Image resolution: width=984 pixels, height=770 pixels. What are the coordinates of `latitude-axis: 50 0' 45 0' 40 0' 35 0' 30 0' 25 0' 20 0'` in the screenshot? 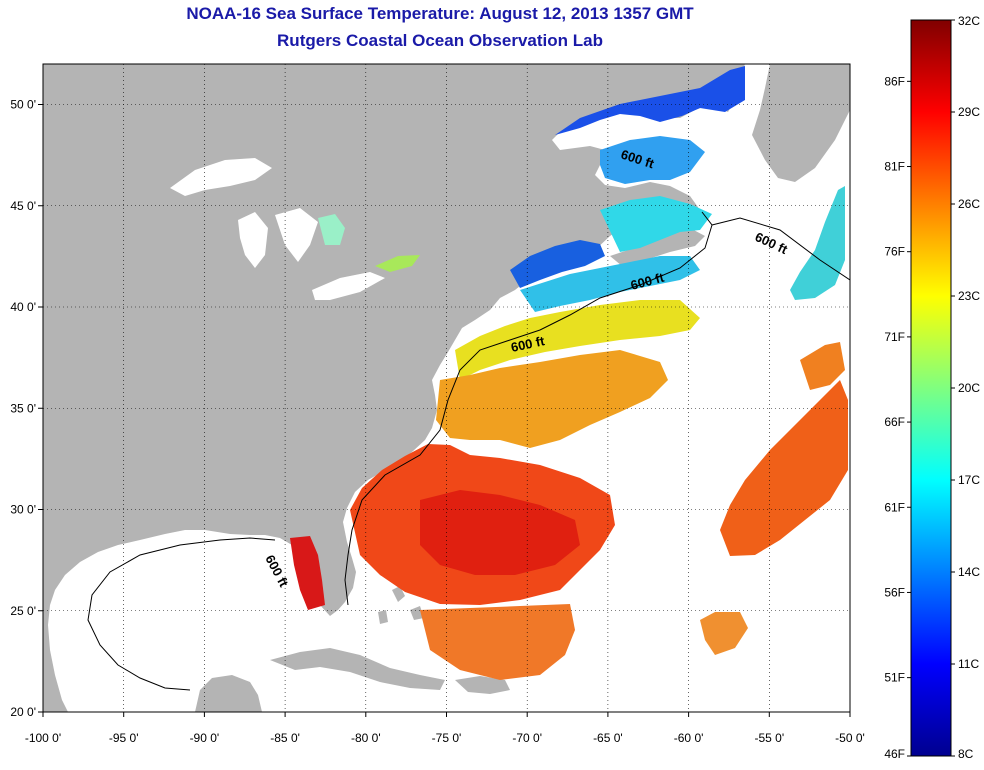 It's located at (26, 408).